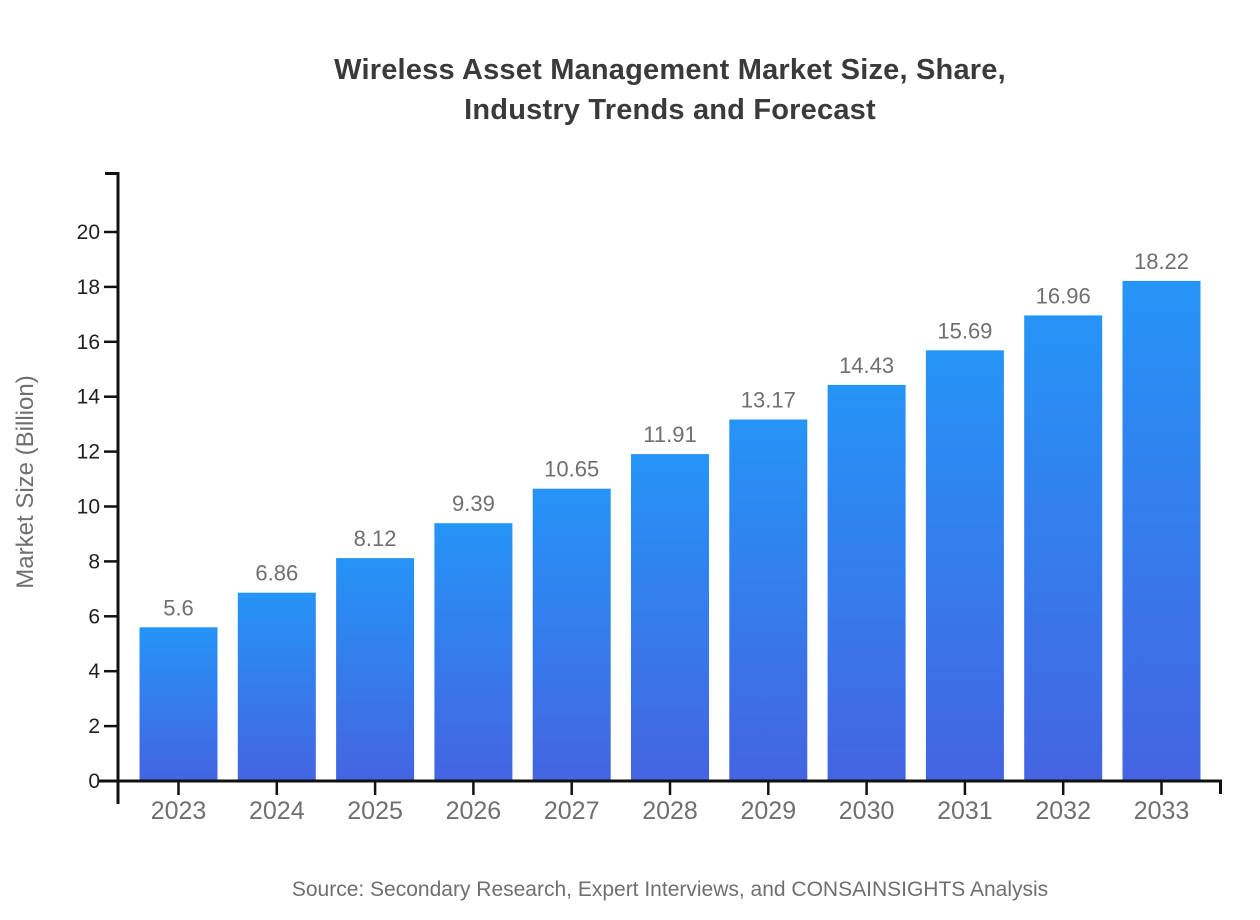  What do you see at coordinates (866, 582) in the screenshot?
I see `bar-2030` at bounding box center [866, 582].